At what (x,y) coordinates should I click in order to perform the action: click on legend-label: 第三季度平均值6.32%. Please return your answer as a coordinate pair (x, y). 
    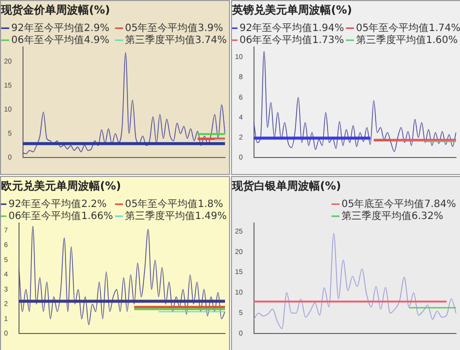
    Looking at the image, I should click on (393, 216).